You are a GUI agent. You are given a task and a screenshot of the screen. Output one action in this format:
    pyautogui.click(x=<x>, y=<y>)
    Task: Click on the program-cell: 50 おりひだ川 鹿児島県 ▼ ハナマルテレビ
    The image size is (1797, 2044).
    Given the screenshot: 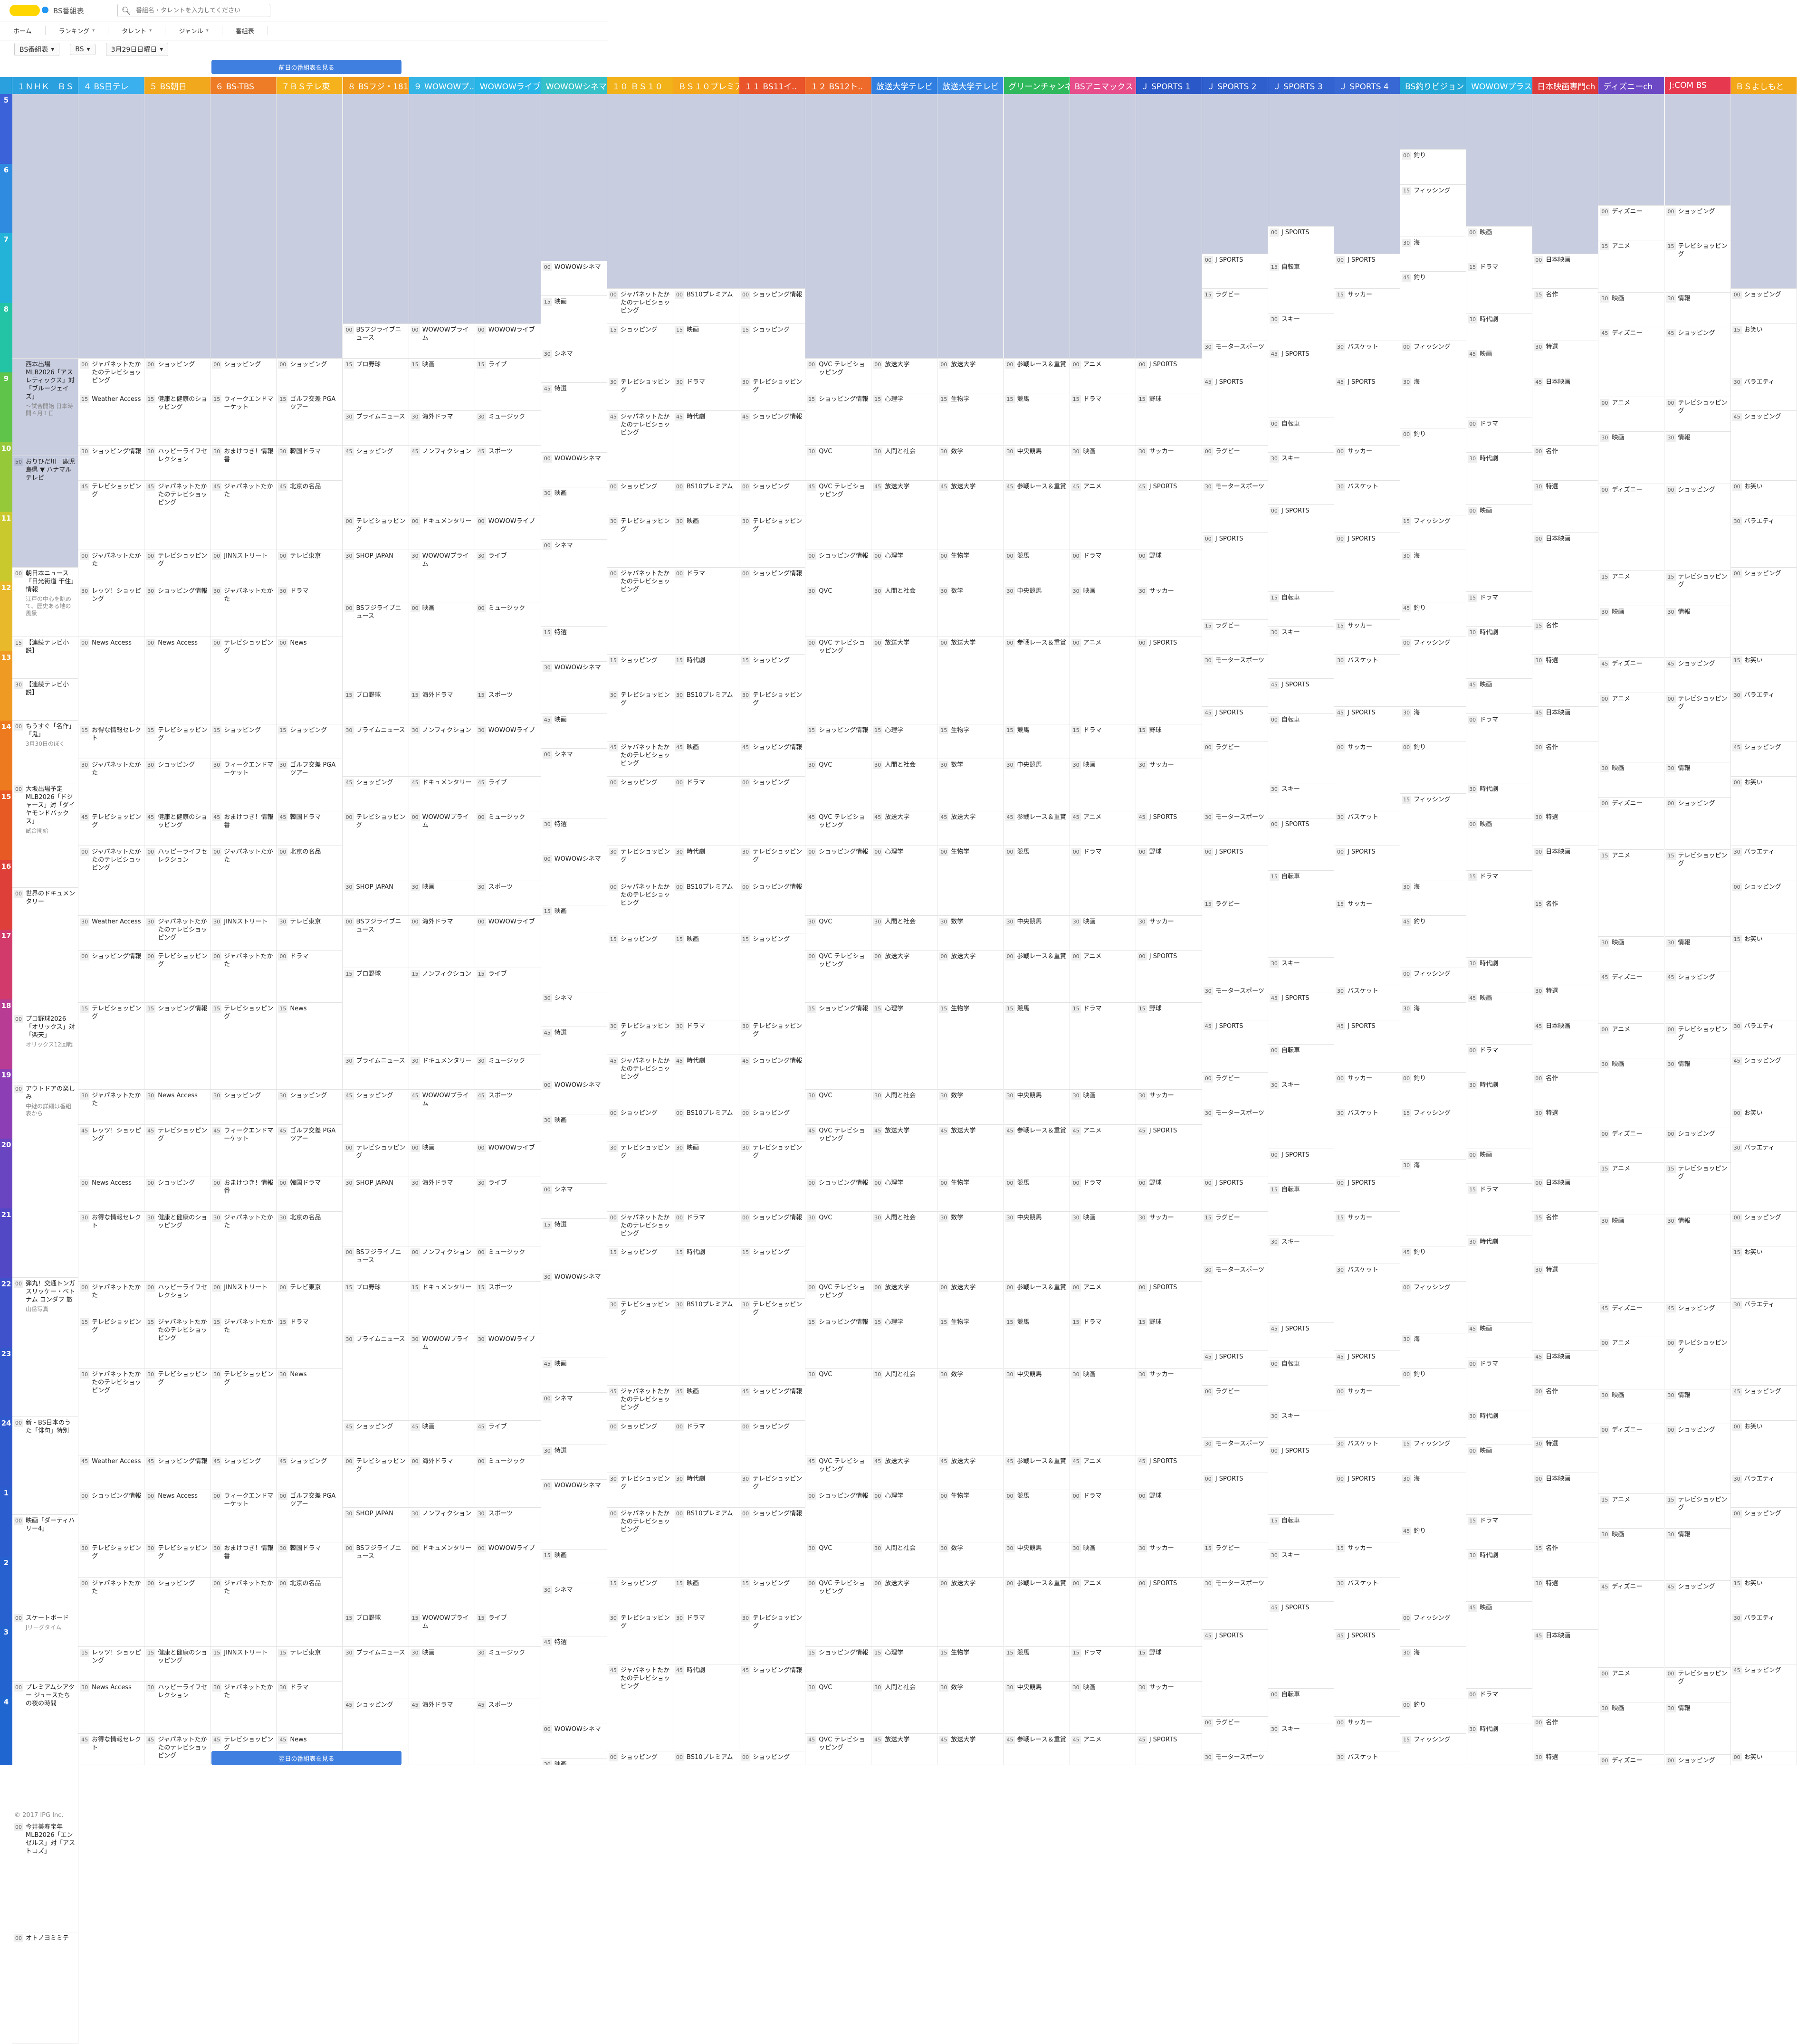 What is the action you would take?
    pyautogui.click(x=45, y=512)
    